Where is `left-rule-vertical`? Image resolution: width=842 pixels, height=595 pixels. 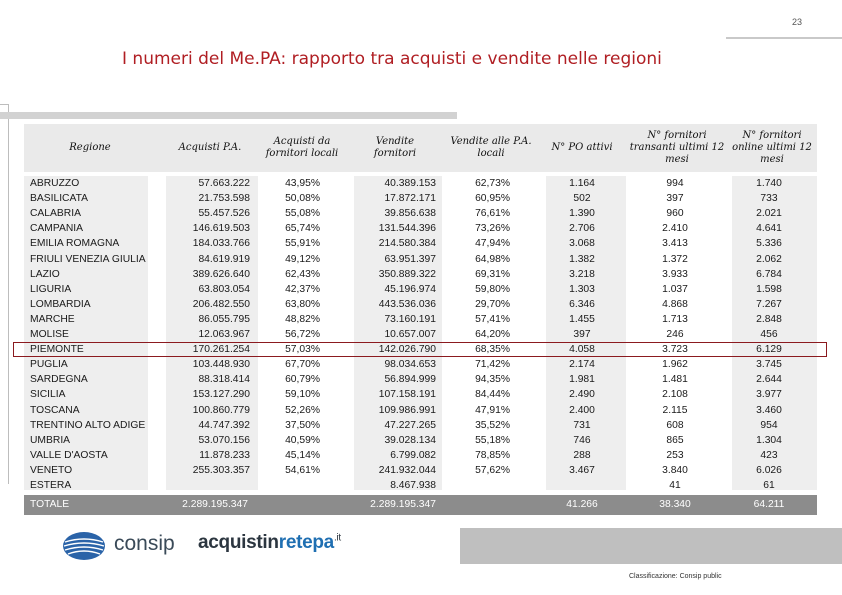
left-rule-vertical is located at coordinates (8, 294).